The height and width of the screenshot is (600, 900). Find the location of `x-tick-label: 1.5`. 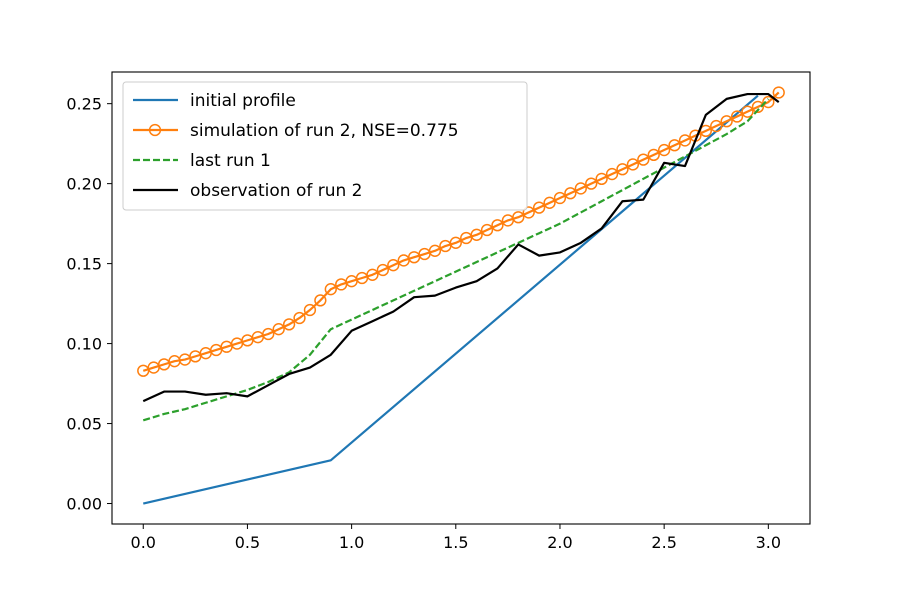

x-tick-label: 1.5 is located at coordinates (455, 542).